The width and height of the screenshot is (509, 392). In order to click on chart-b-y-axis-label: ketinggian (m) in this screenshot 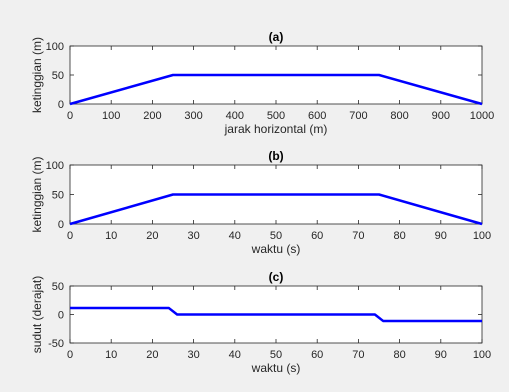, I will do `click(37, 194)`.